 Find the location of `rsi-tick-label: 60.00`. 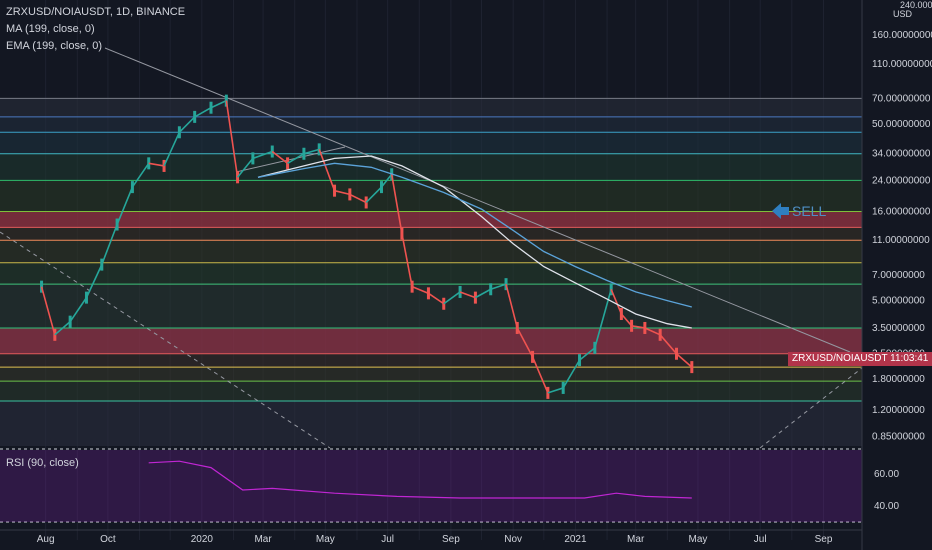

rsi-tick-label: 60.00 is located at coordinates (886, 474).